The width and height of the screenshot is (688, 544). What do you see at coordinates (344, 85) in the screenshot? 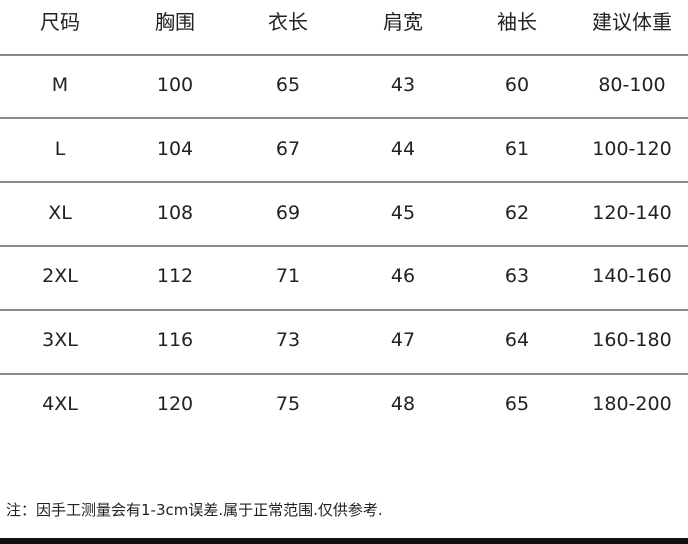
I see `table-row: M 100 65 43 60 80-100` at bounding box center [344, 85].